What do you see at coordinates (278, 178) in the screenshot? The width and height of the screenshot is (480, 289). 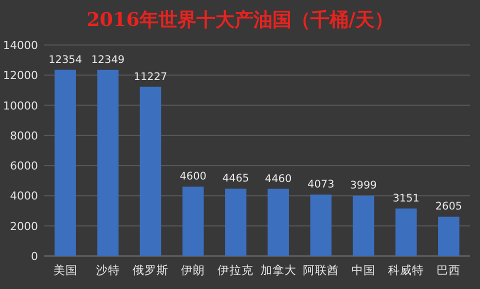 I see `data-label: 4460` at bounding box center [278, 178].